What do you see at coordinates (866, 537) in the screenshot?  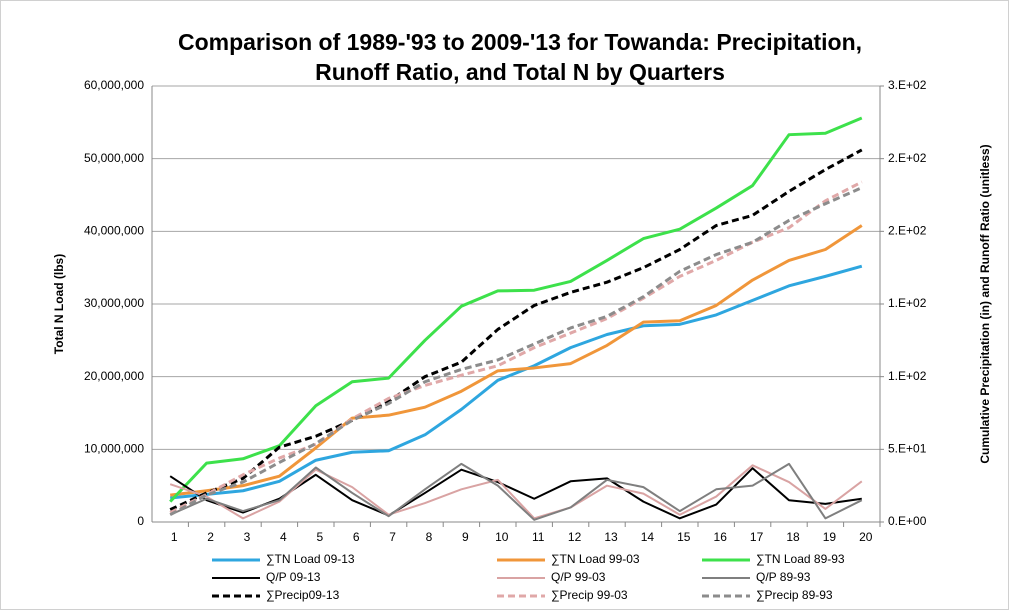 I see `x-tick-label: 20` at bounding box center [866, 537].